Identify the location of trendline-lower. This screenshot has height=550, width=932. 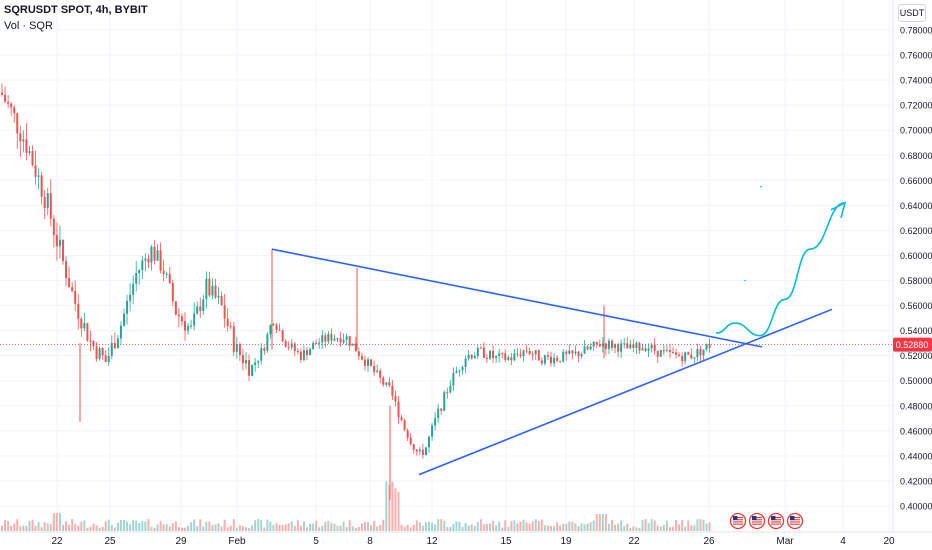
(625, 392).